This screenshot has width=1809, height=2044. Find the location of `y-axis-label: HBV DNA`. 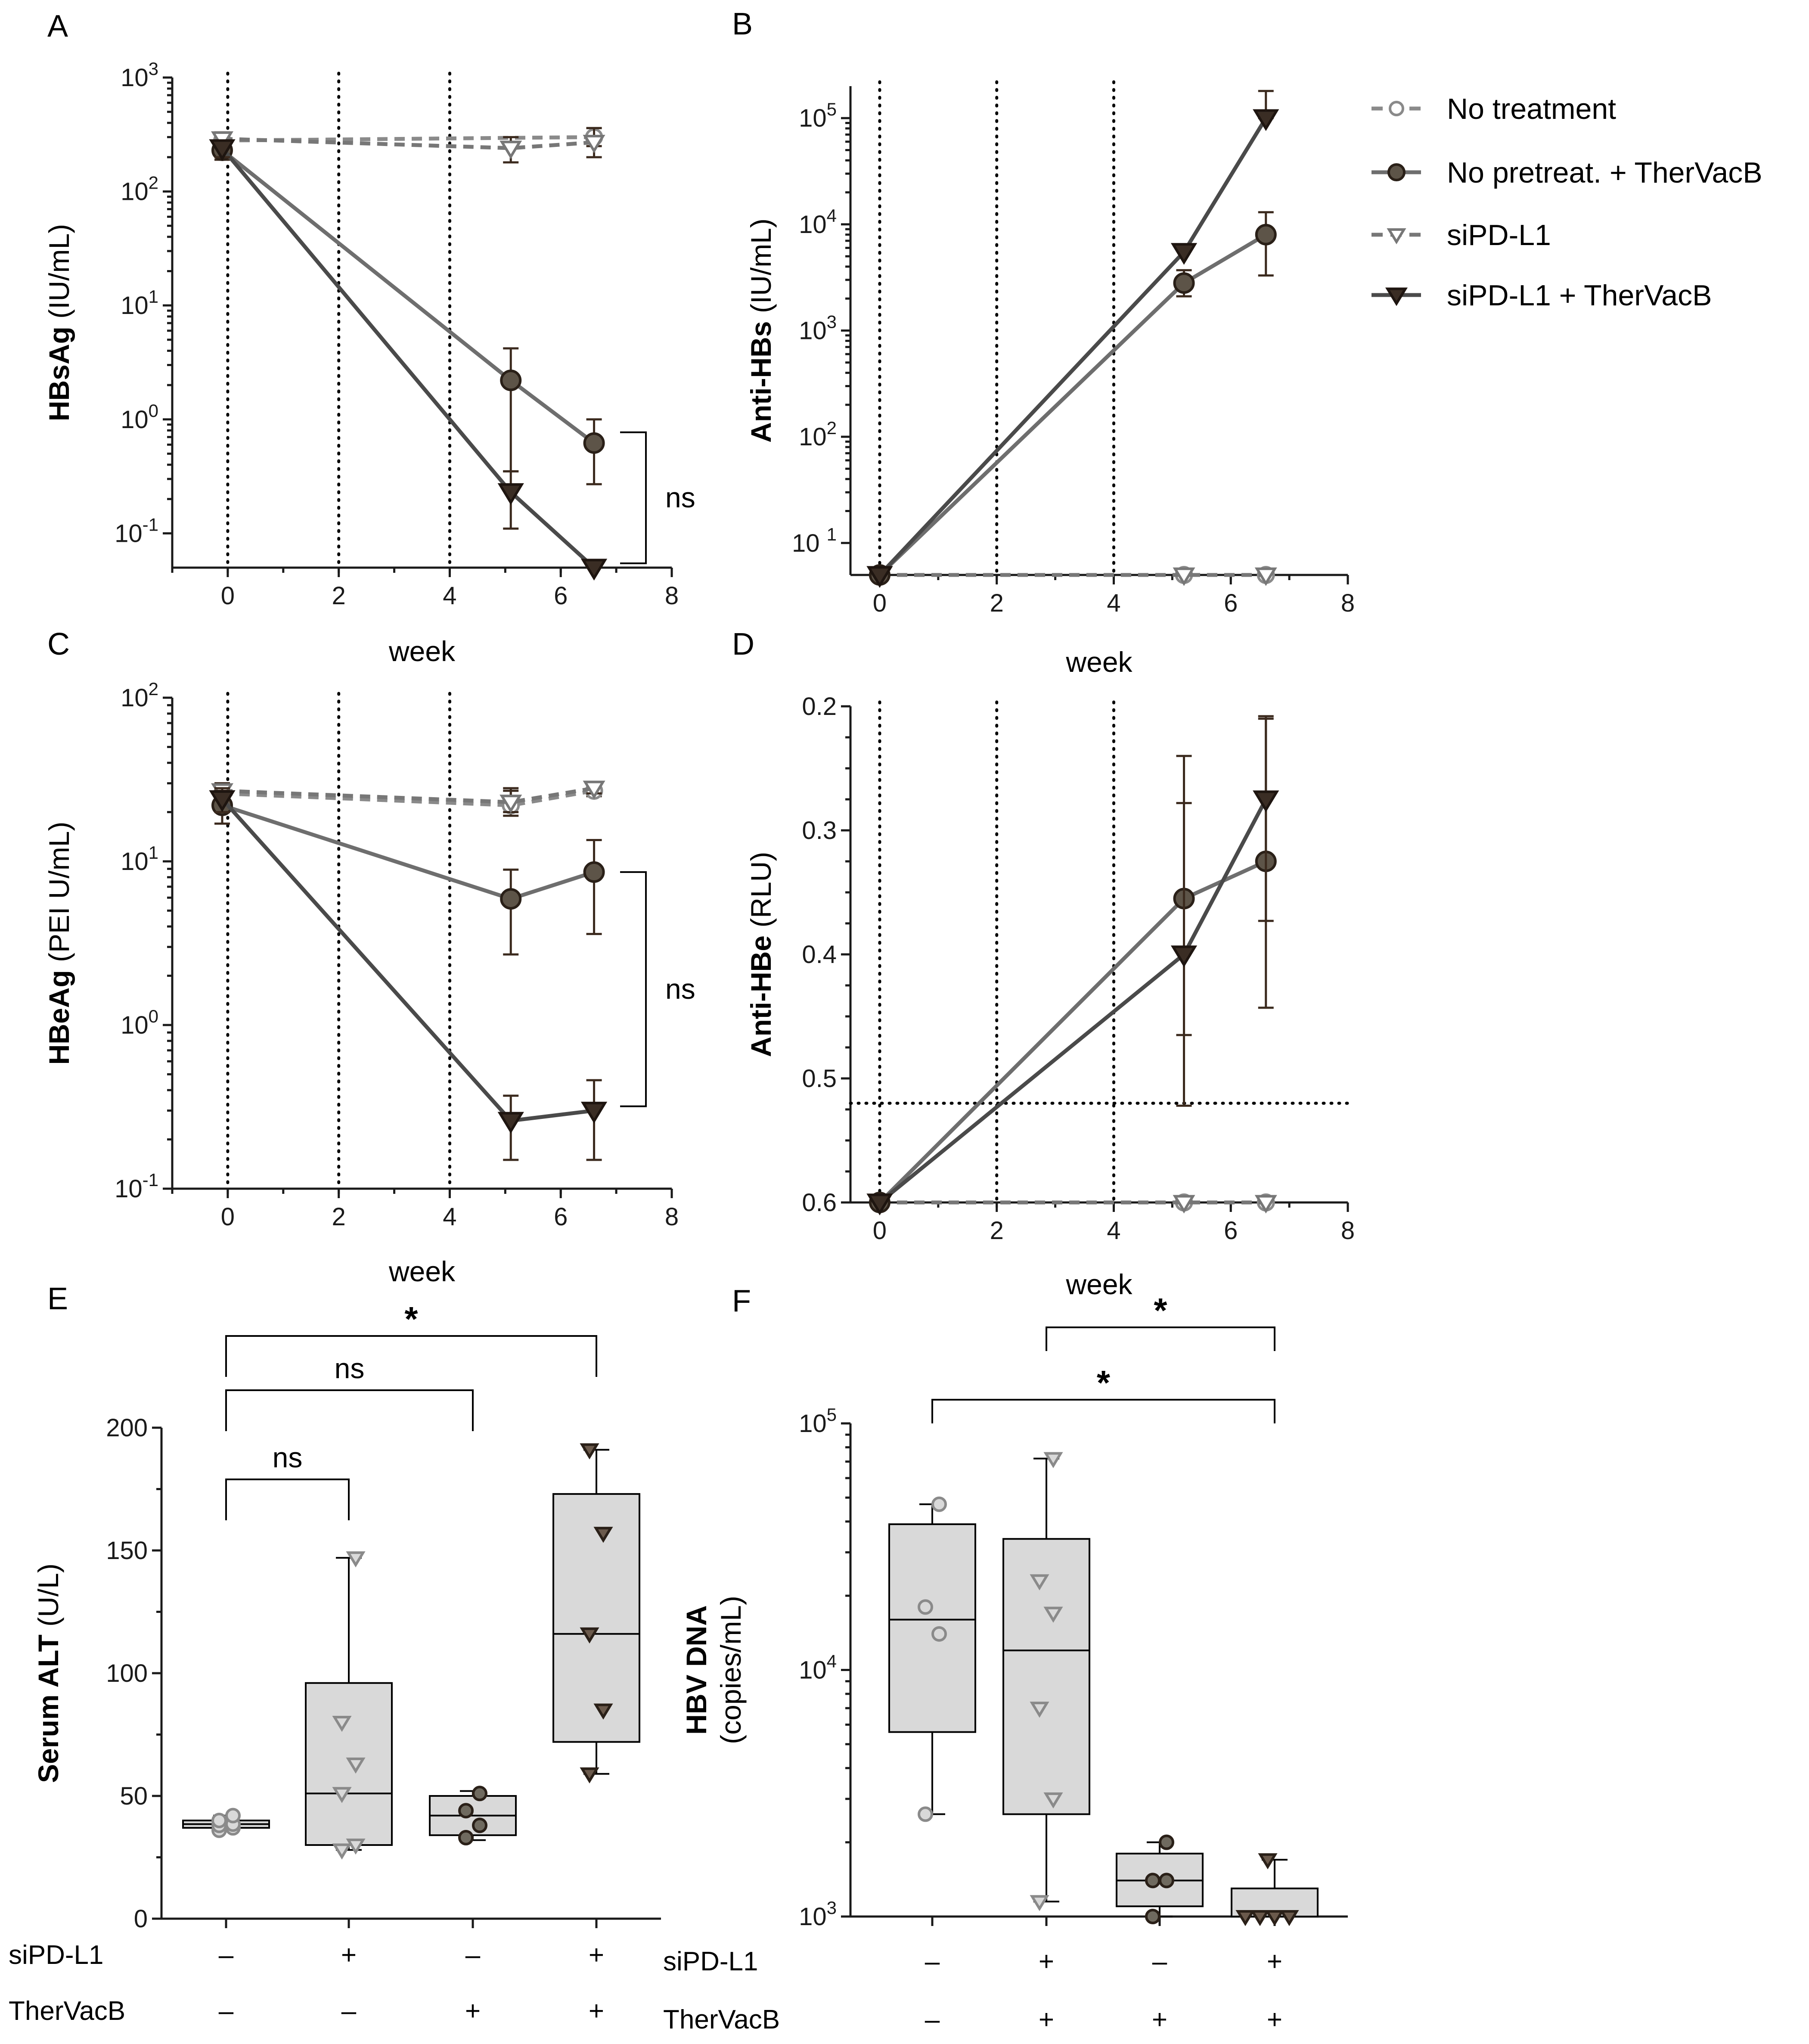

y-axis-label: HBV DNA is located at coordinates (696, 1670).